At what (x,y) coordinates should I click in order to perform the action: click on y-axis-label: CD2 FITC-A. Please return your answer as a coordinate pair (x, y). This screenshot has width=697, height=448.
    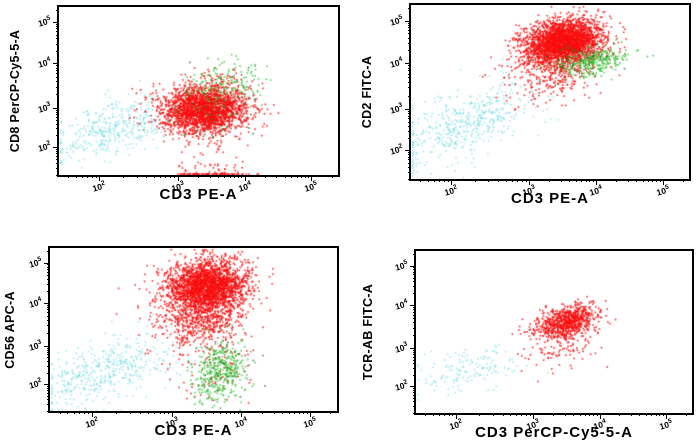
    Looking at the image, I should click on (367, 92).